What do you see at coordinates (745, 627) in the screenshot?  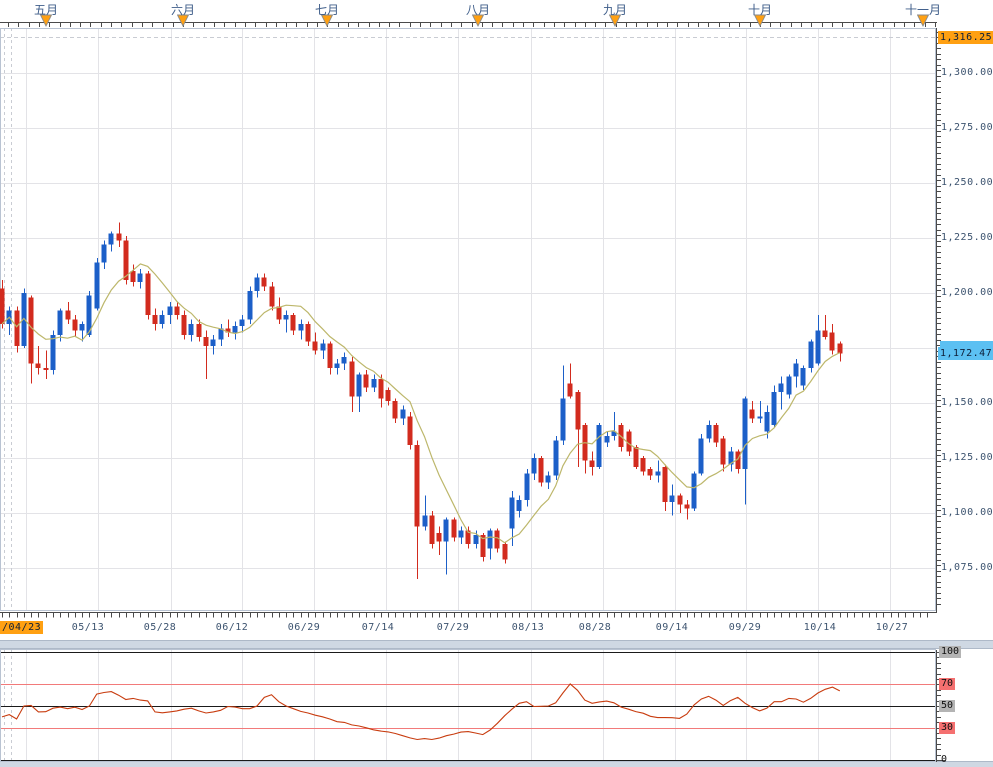 I see `date-label: 09/29` at bounding box center [745, 627].